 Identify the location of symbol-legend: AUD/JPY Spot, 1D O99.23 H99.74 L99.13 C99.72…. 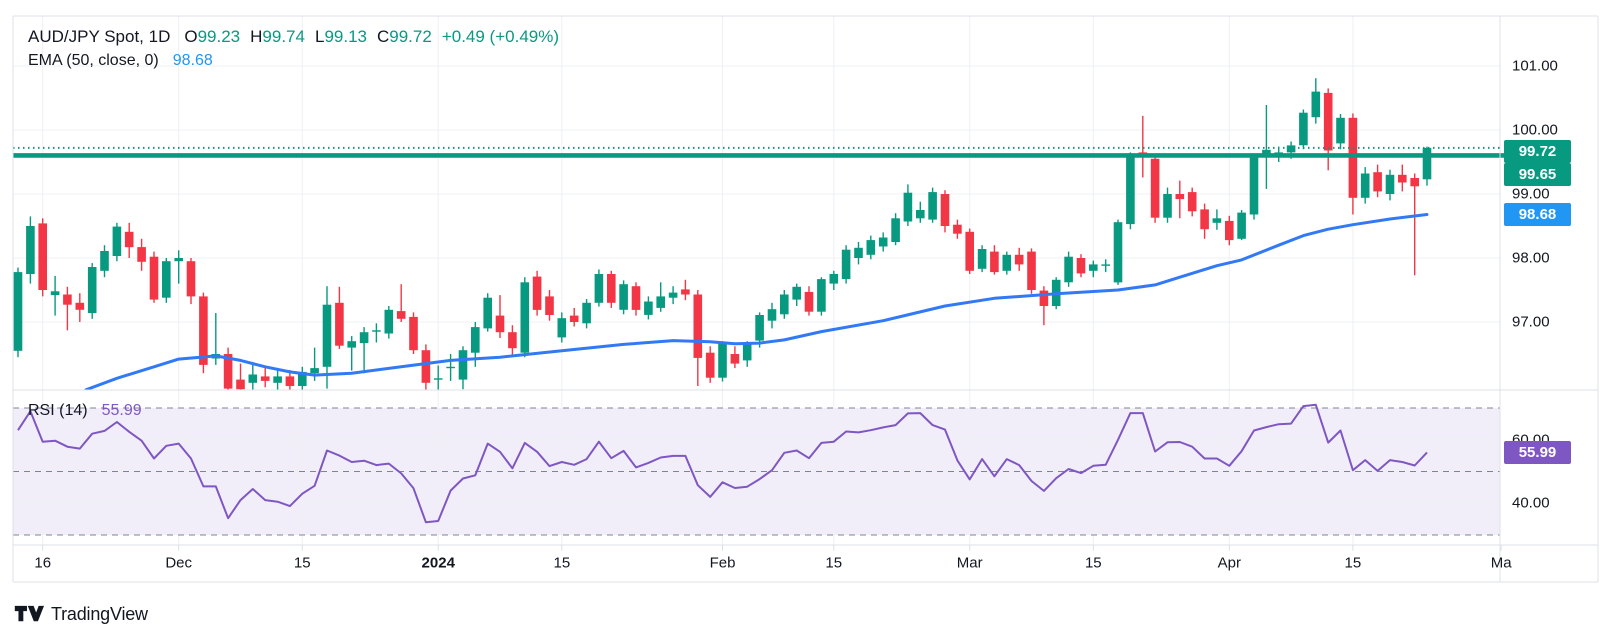
(293, 37).